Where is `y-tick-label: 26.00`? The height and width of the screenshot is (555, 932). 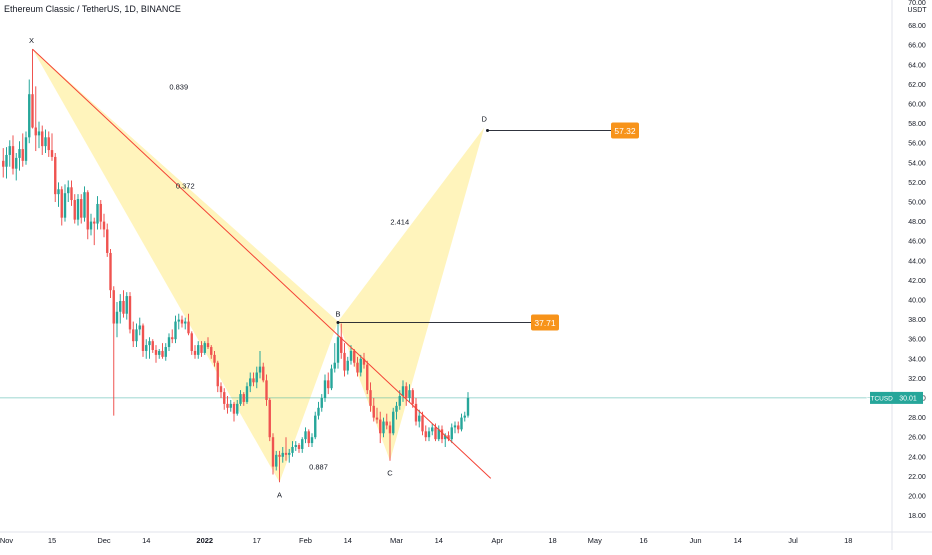 y-tick-label: 26.00 is located at coordinates (917, 438).